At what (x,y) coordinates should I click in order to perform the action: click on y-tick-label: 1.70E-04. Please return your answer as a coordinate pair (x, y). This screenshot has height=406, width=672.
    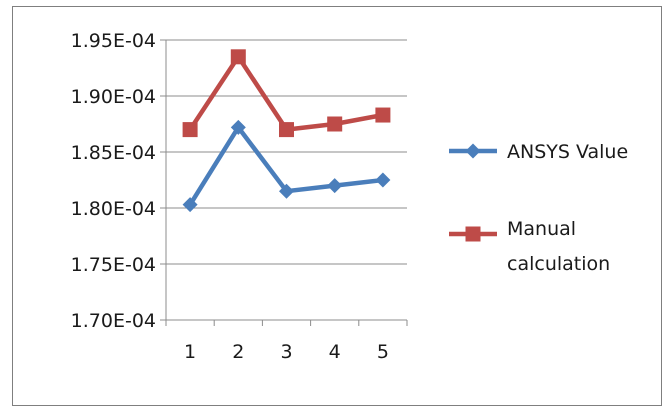
    Looking at the image, I should click on (113, 321).